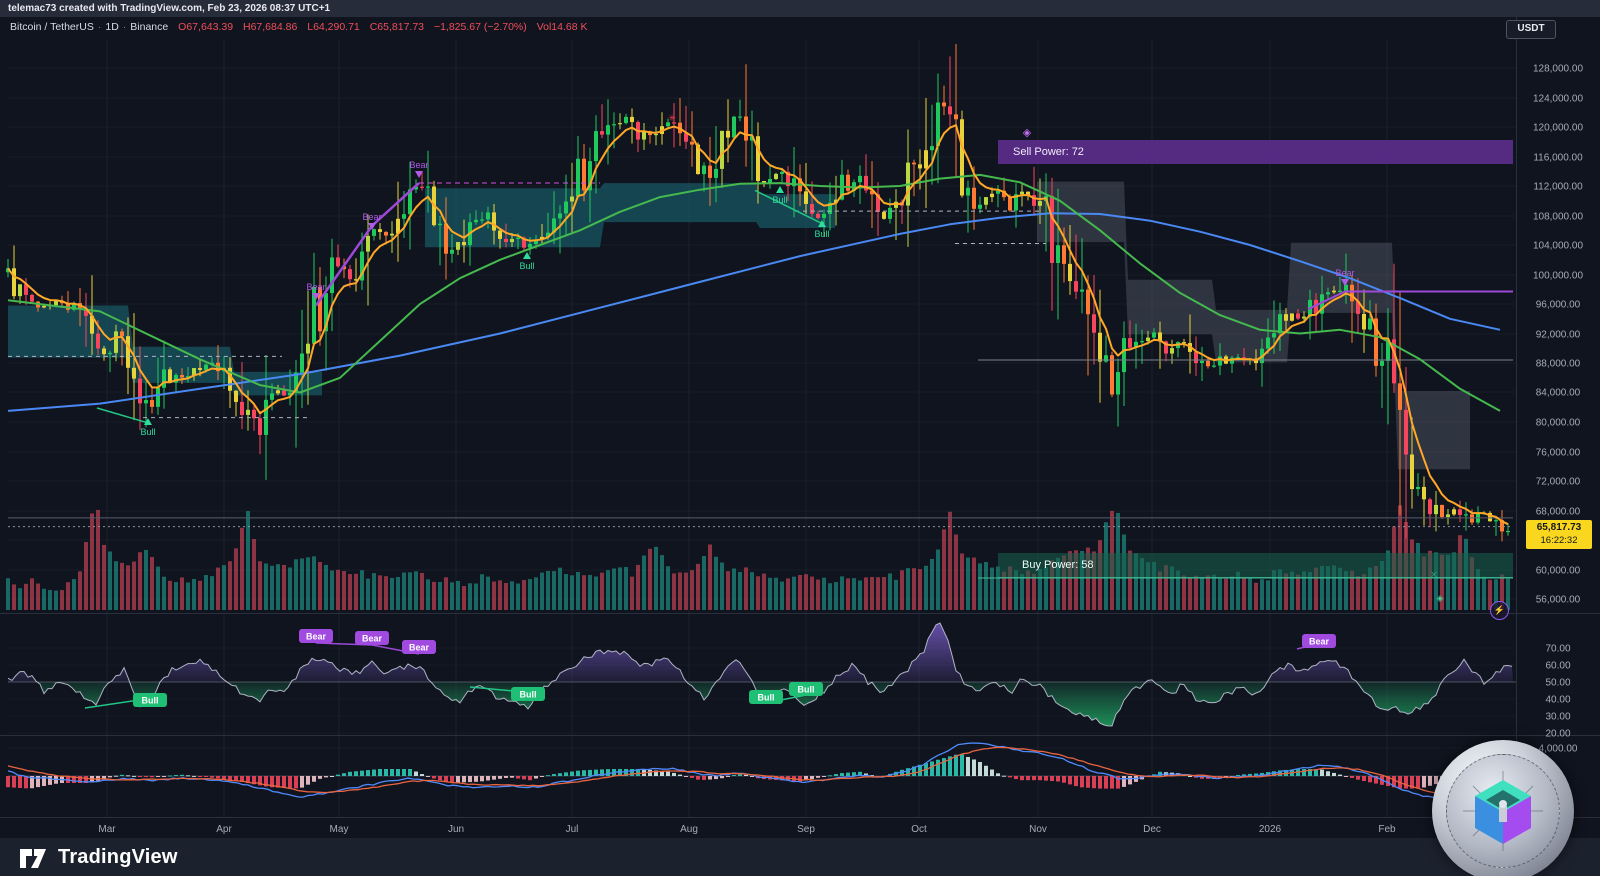 This screenshot has width=1600, height=876. What do you see at coordinates (1558, 187) in the screenshot?
I see `svg-text: 112,000.00` at bounding box center [1558, 187].